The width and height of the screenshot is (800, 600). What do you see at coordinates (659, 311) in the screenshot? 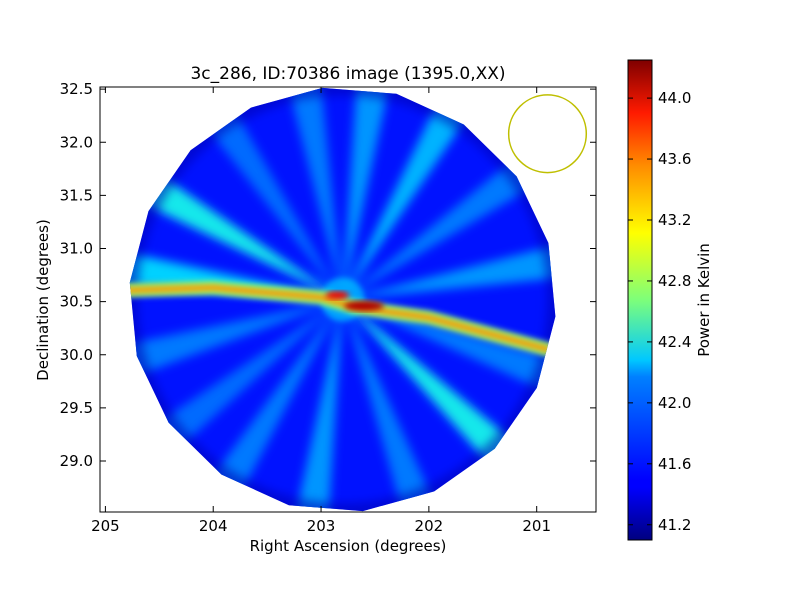
I see `colorbar-ticks: 41.2 41.6 42.0 42.4 42.8 43.2 43.6 44.0` at bounding box center [659, 311].